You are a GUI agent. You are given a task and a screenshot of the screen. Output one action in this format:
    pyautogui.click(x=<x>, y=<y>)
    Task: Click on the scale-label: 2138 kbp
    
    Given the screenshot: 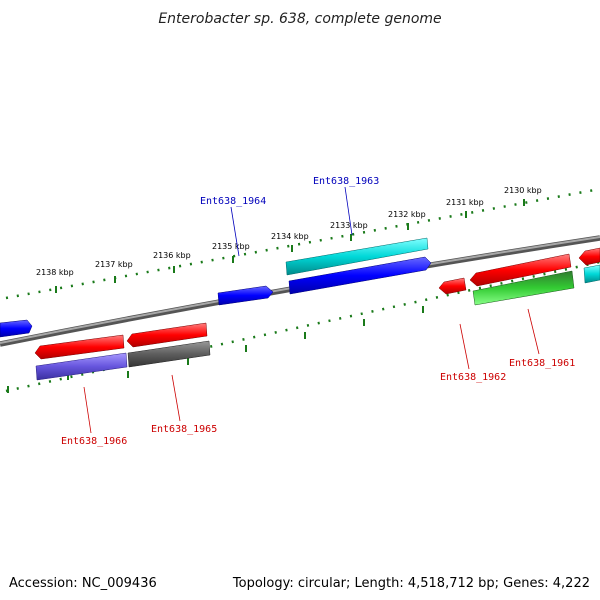 What is the action you would take?
    pyautogui.click(x=55, y=272)
    